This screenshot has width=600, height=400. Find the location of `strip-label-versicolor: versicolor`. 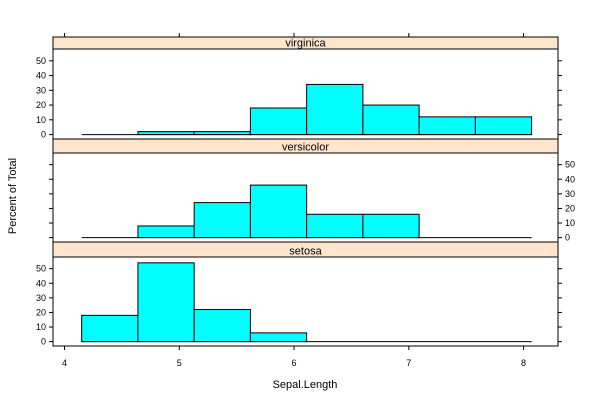

strip-label-versicolor: versicolor is located at coordinates (305, 148).